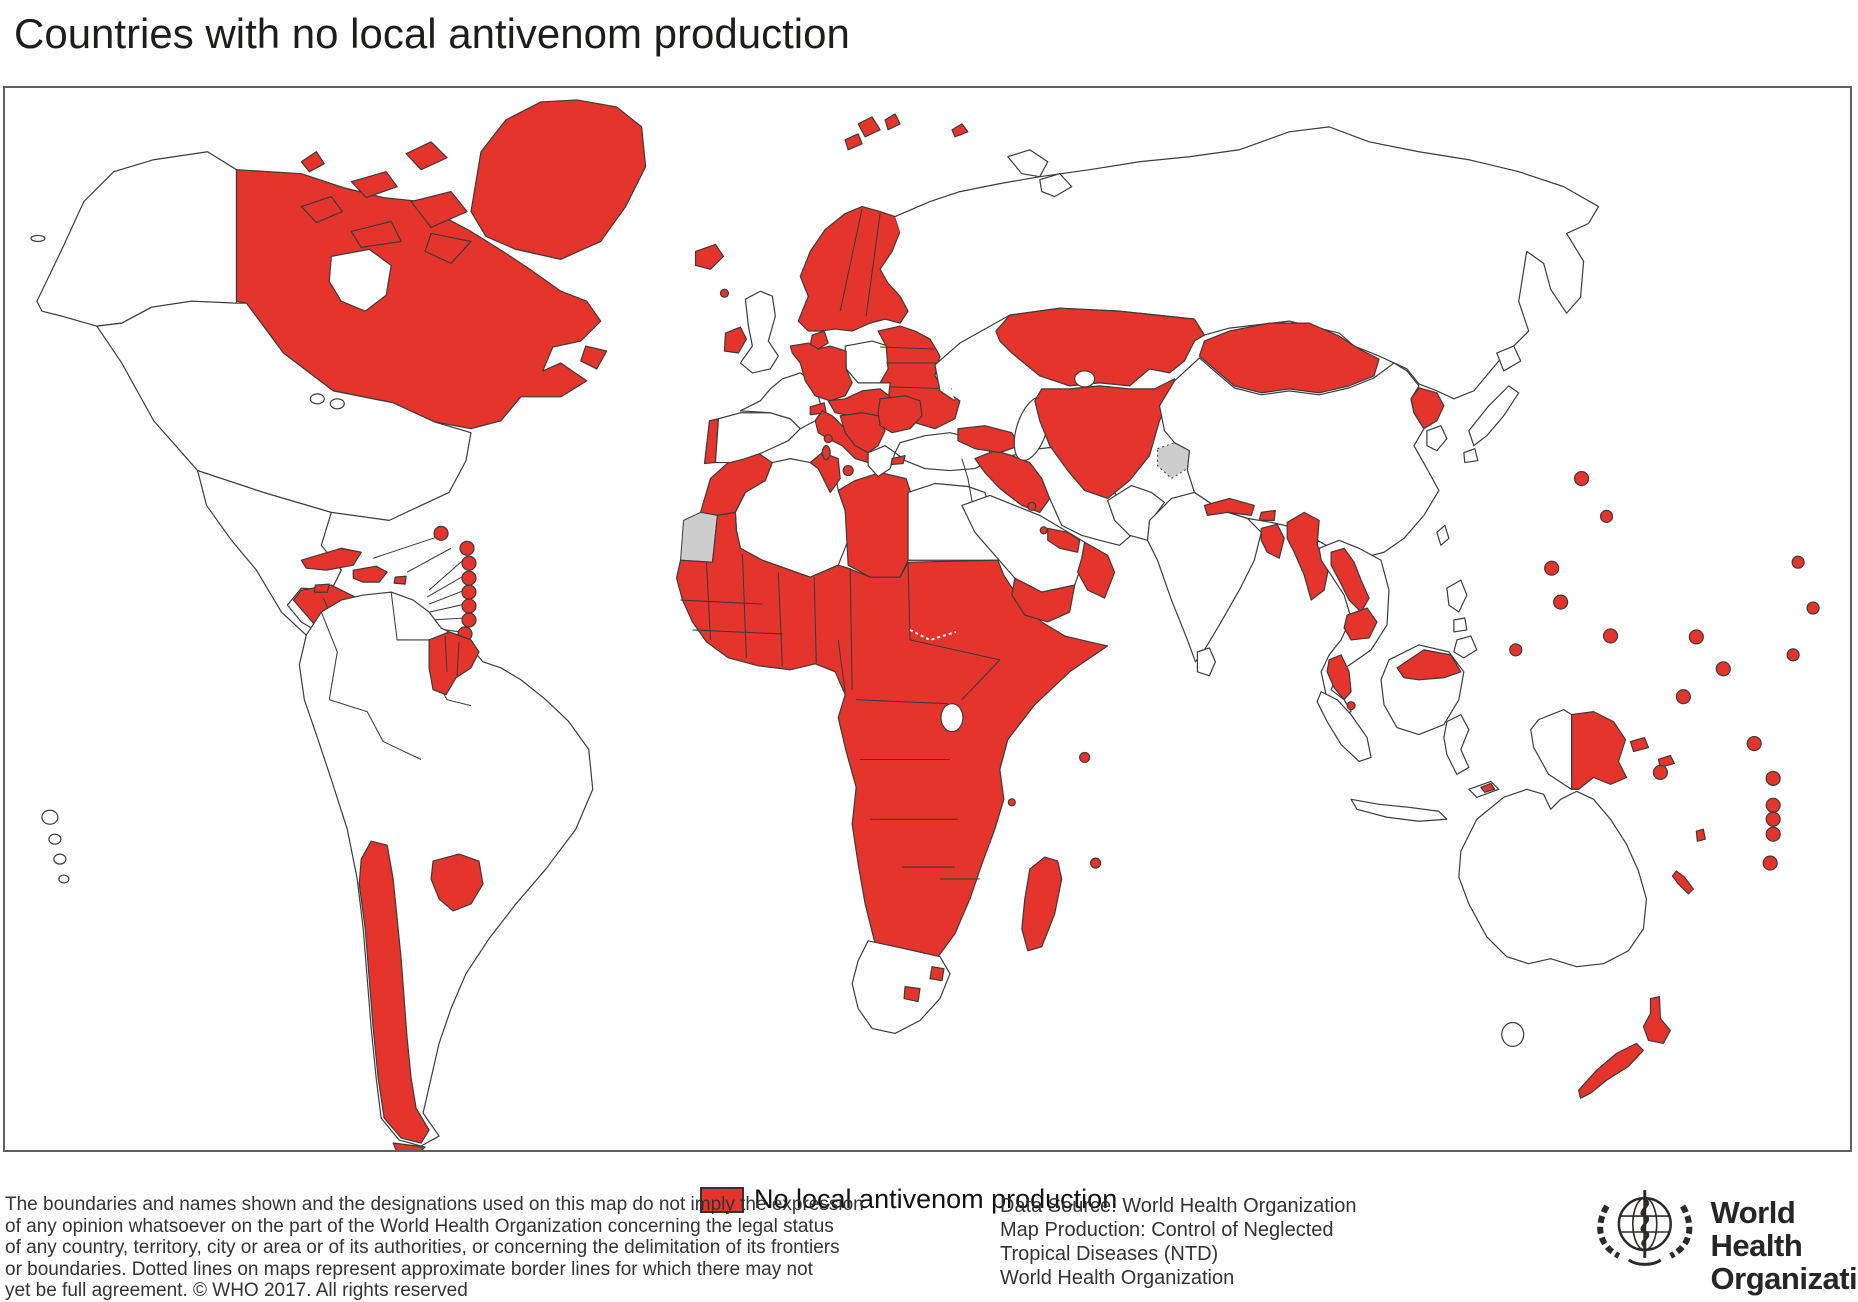 This screenshot has width=1858, height=1302. I want to click on madagascar, so click(1042, 904).